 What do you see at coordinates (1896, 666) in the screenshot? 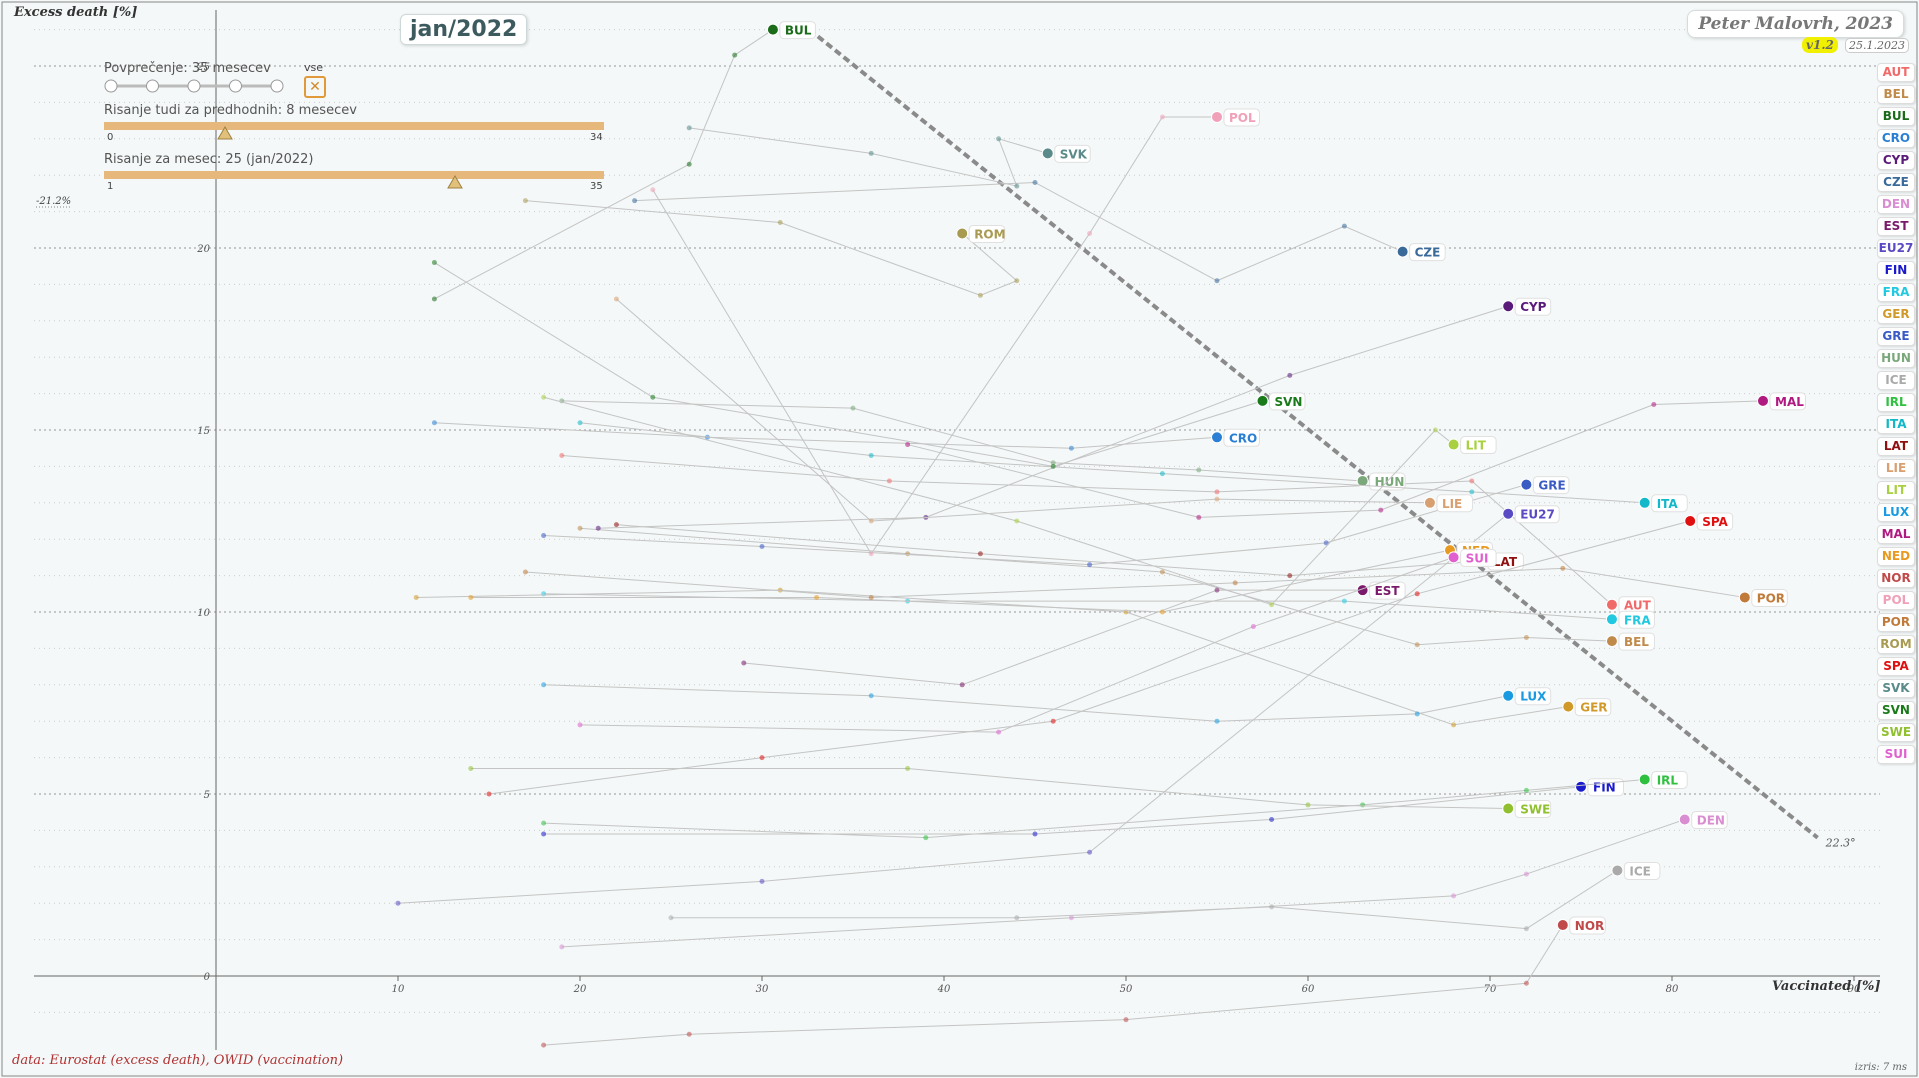
I see `legend-item-spa: SPA` at bounding box center [1896, 666].